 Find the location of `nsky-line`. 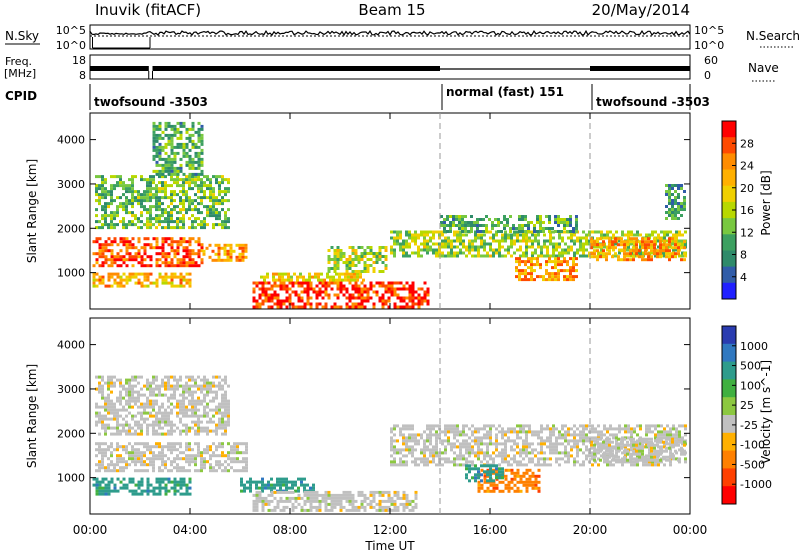

nsky-line is located at coordinates (390, 33).